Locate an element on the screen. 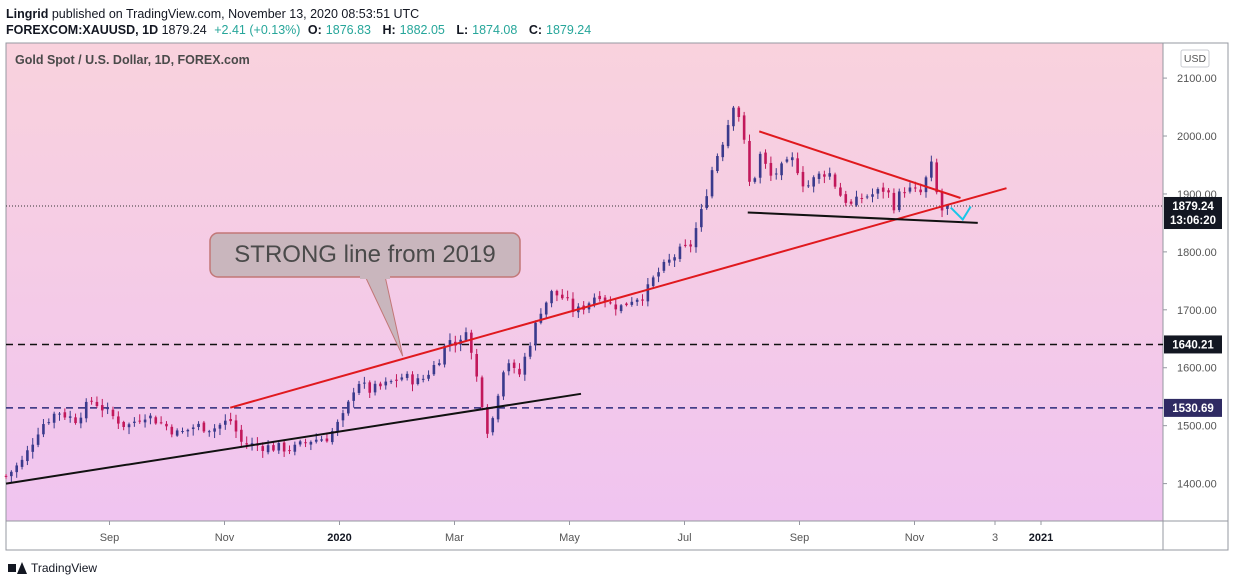 The image size is (1234, 588). y-tick-label: 1800.00 is located at coordinates (1197, 253).